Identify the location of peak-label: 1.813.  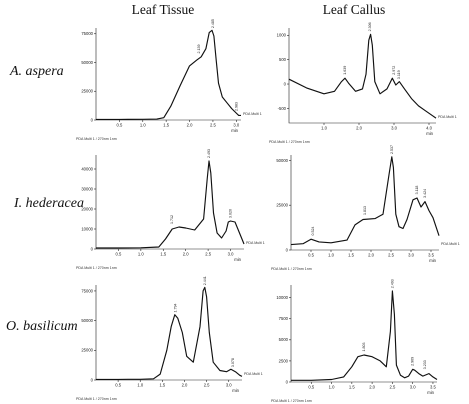
(365, 210).